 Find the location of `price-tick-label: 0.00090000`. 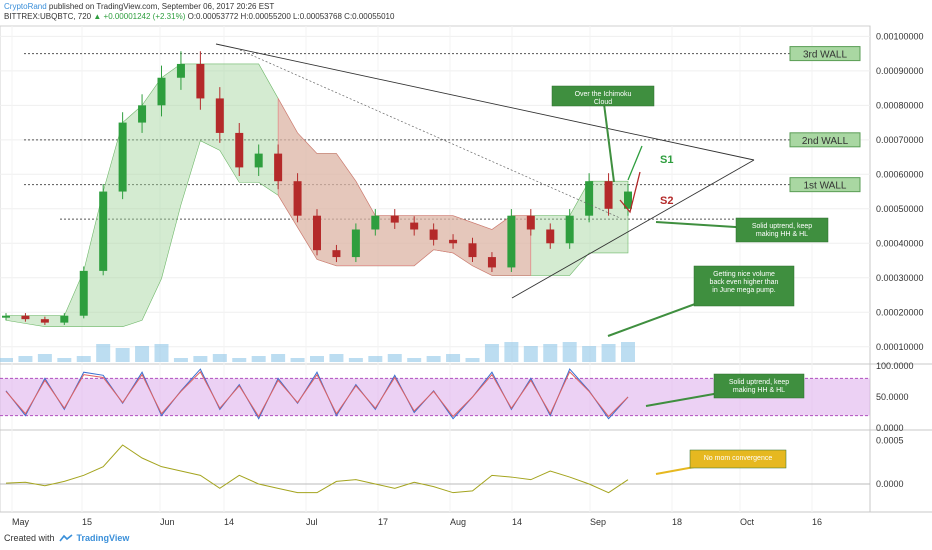

price-tick-label: 0.00090000 is located at coordinates (900, 71).